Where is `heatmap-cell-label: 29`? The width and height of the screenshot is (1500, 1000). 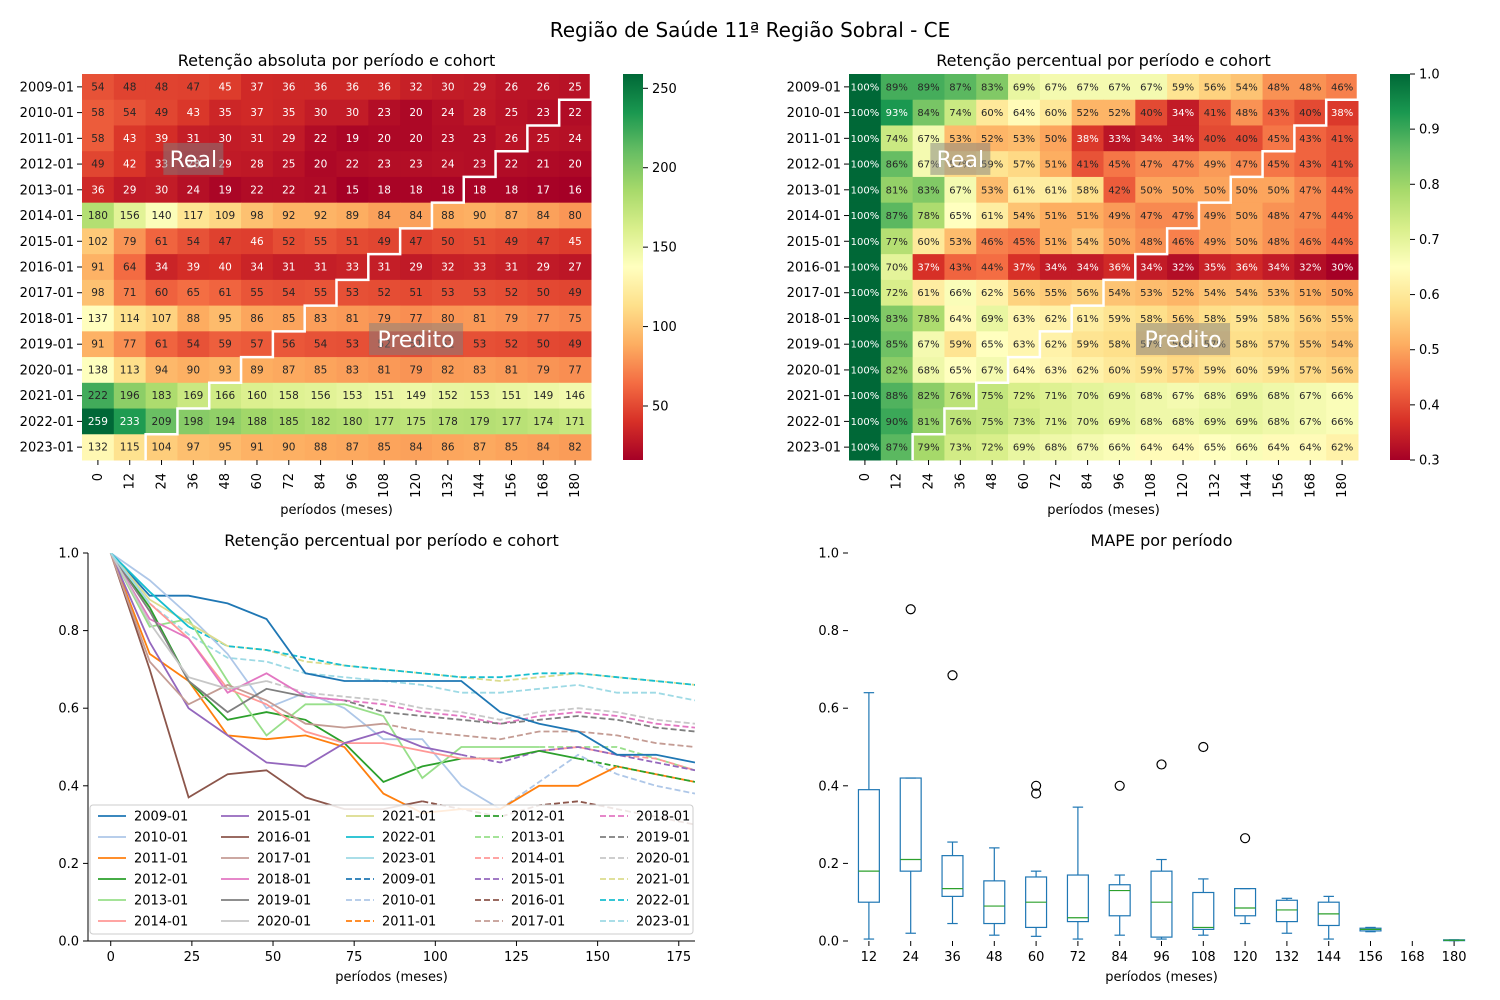
heatmap-cell-label: 29 is located at coordinates (543, 268).